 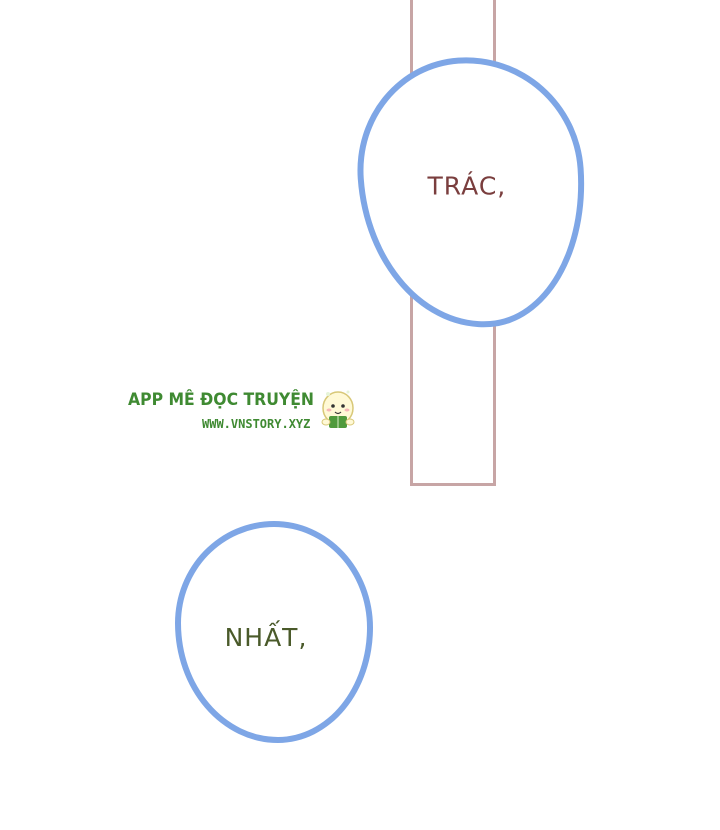 I want to click on speech-bubble-bottom: NHẤT,, so click(x=274, y=632).